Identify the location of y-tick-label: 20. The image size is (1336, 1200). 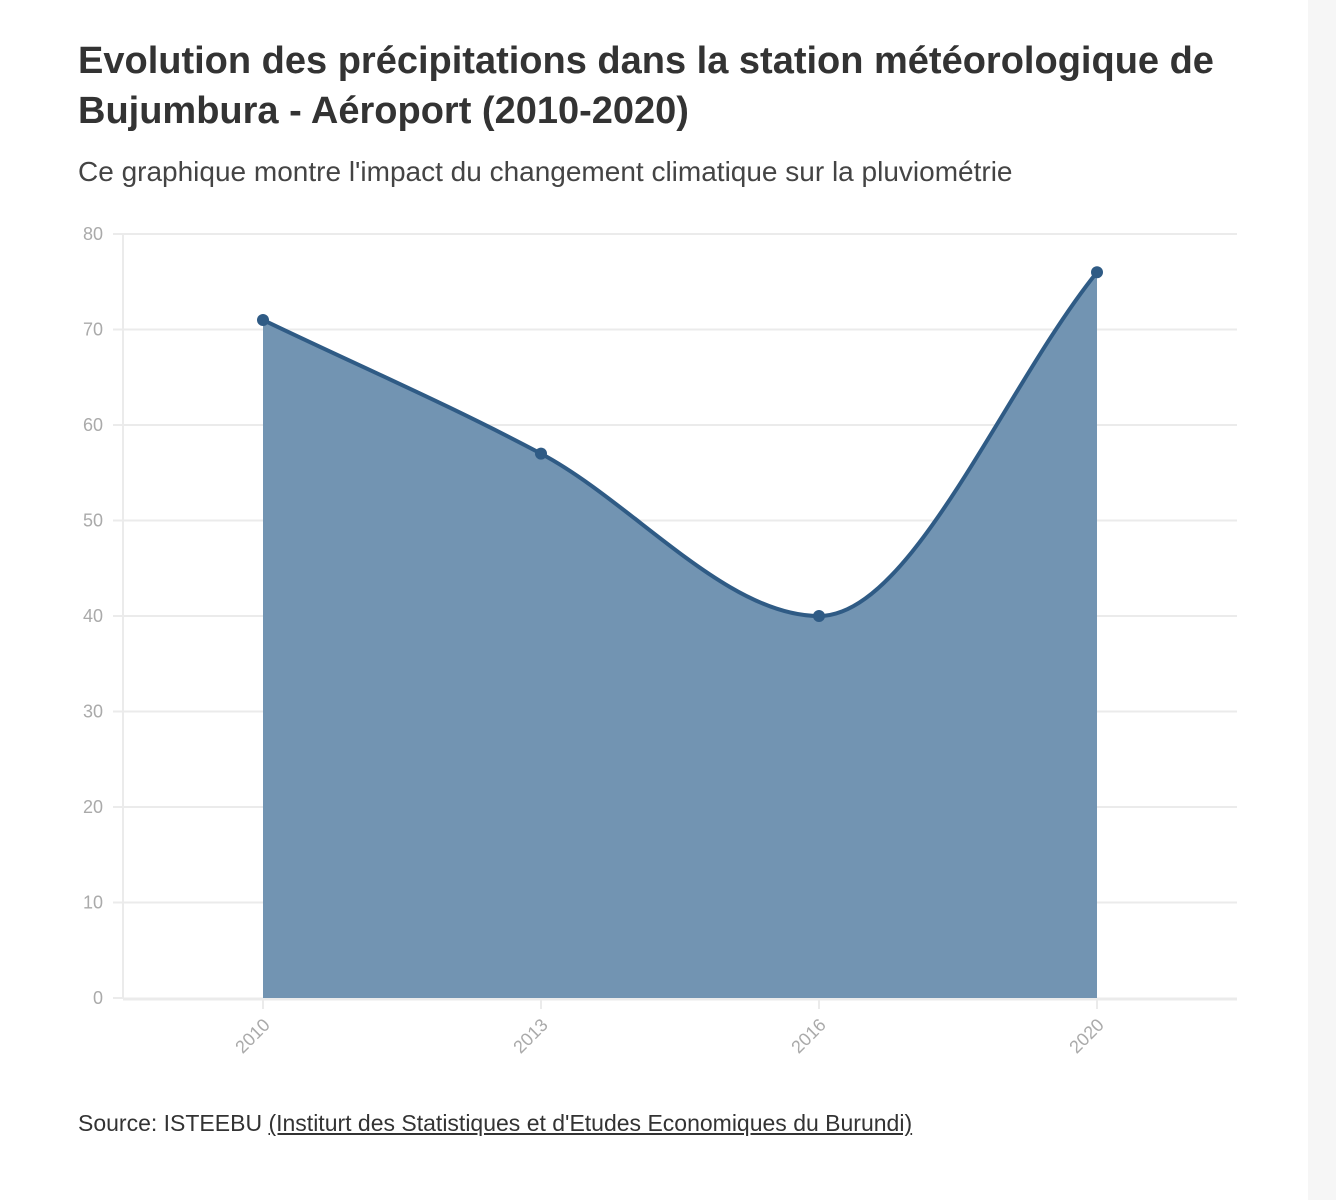
(93, 807).